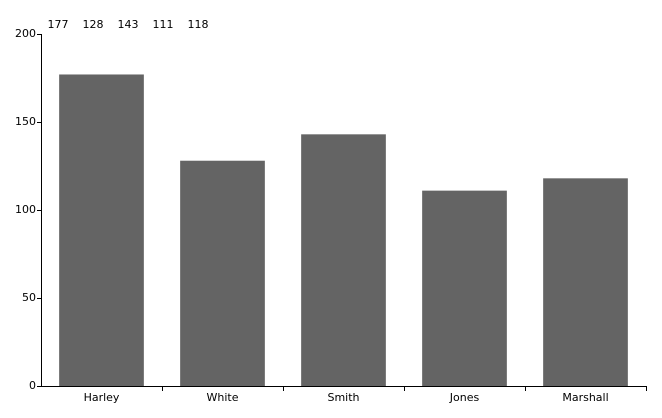  I want to click on value-label: 177, so click(58, 24).